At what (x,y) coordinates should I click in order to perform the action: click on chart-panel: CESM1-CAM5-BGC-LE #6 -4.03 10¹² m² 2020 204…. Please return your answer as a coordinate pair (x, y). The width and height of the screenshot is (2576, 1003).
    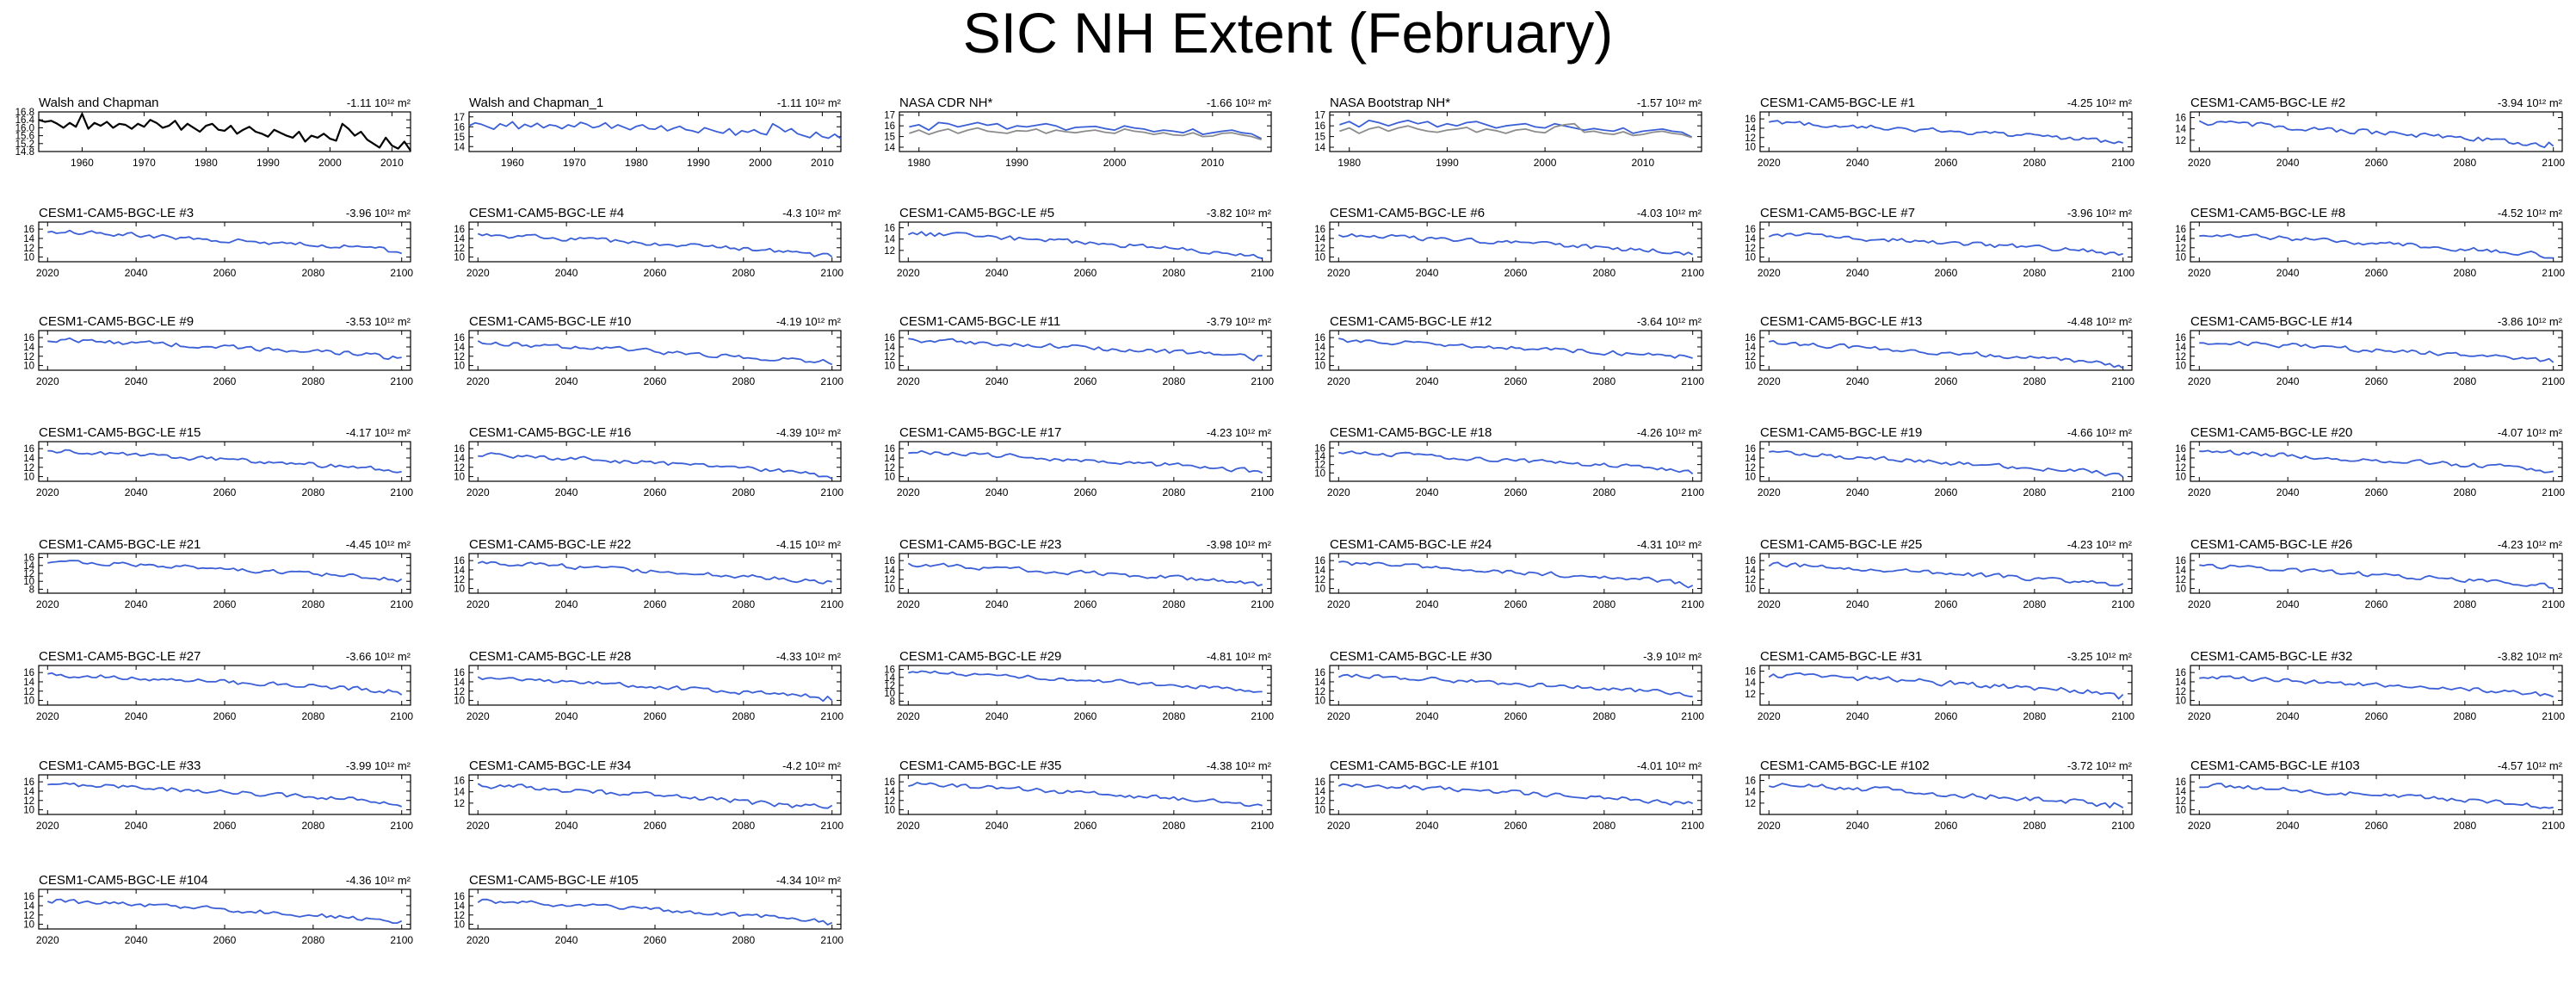
    Looking at the image, I should click on (1502, 250).